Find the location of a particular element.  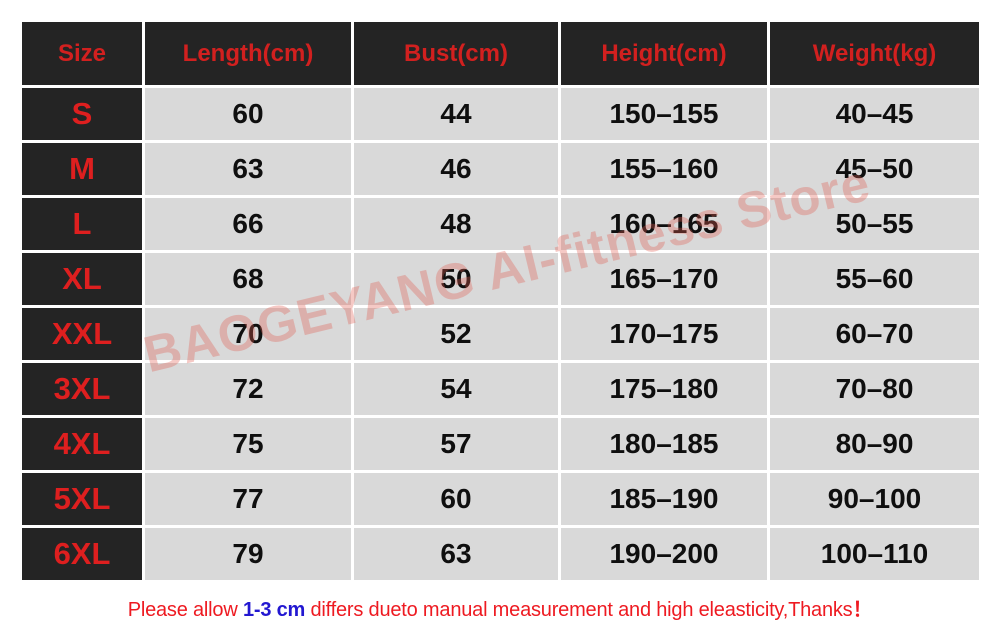

bust-value-cell: 63 is located at coordinates (456, 554).